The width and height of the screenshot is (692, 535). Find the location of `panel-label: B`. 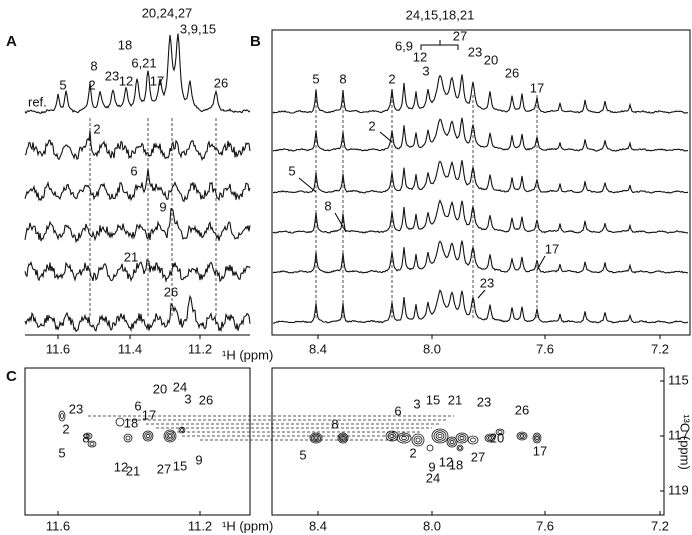

panel-label: B is located at coordinates (255, 41).